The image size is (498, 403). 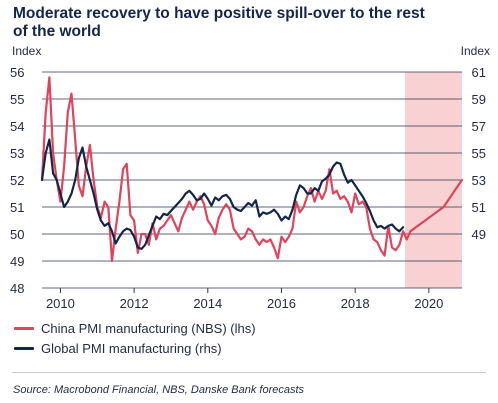 What do you see at coordinates (131, 348) in the screenshot?
I see `legend-label-global: Global PMI manufacturing (rhs)` at bounding box center [131, 348].